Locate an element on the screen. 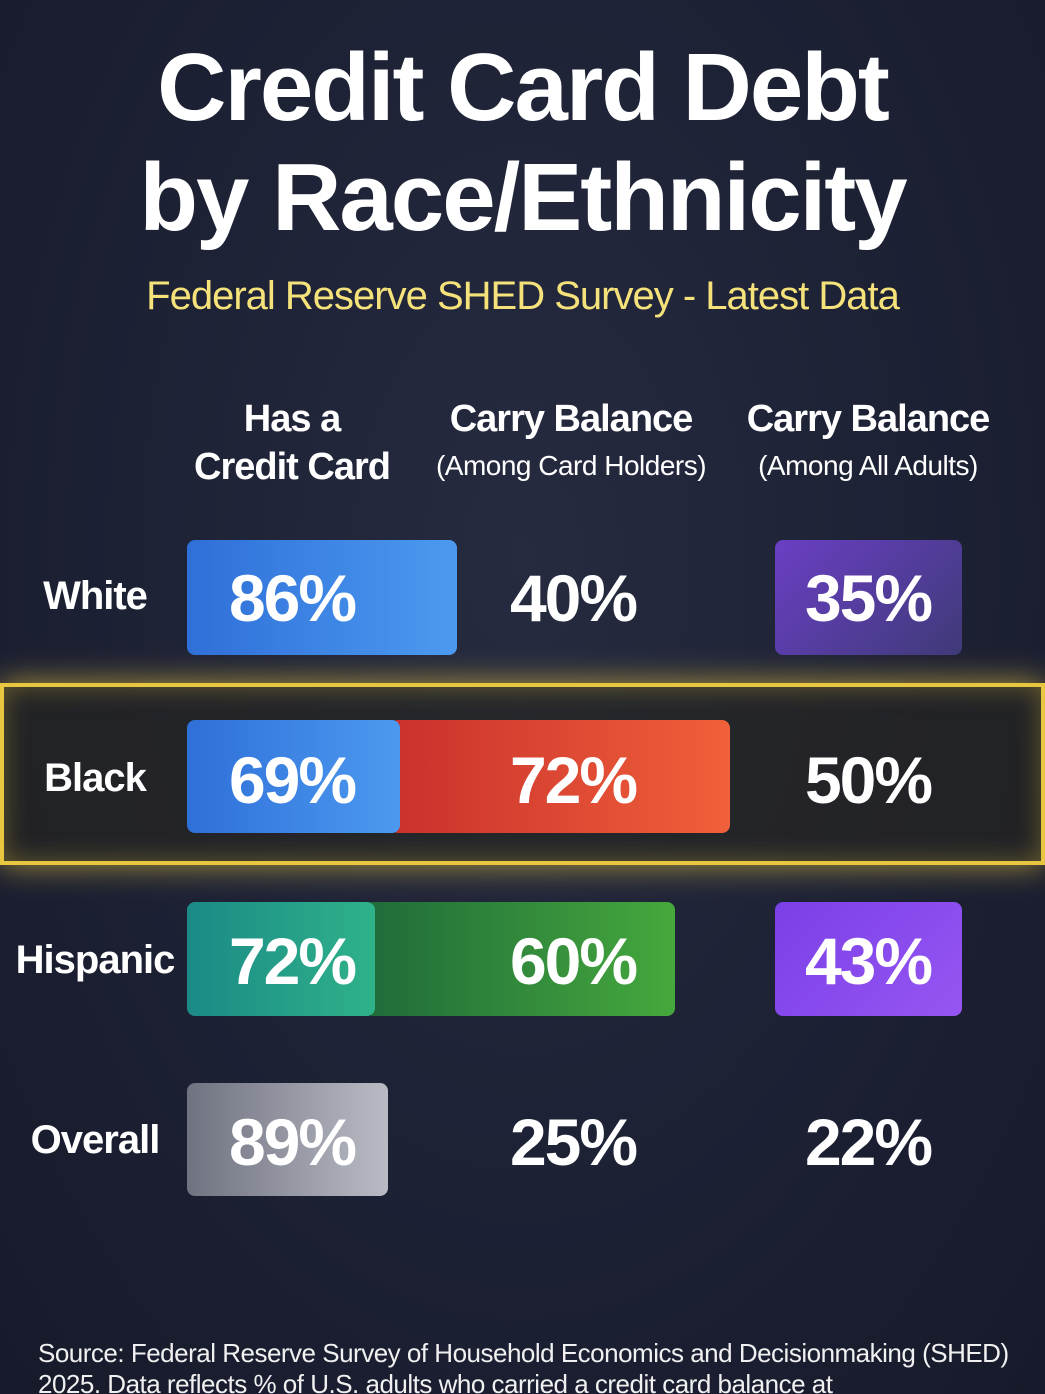  column-title: Has a is located at coordinates (292, 419).